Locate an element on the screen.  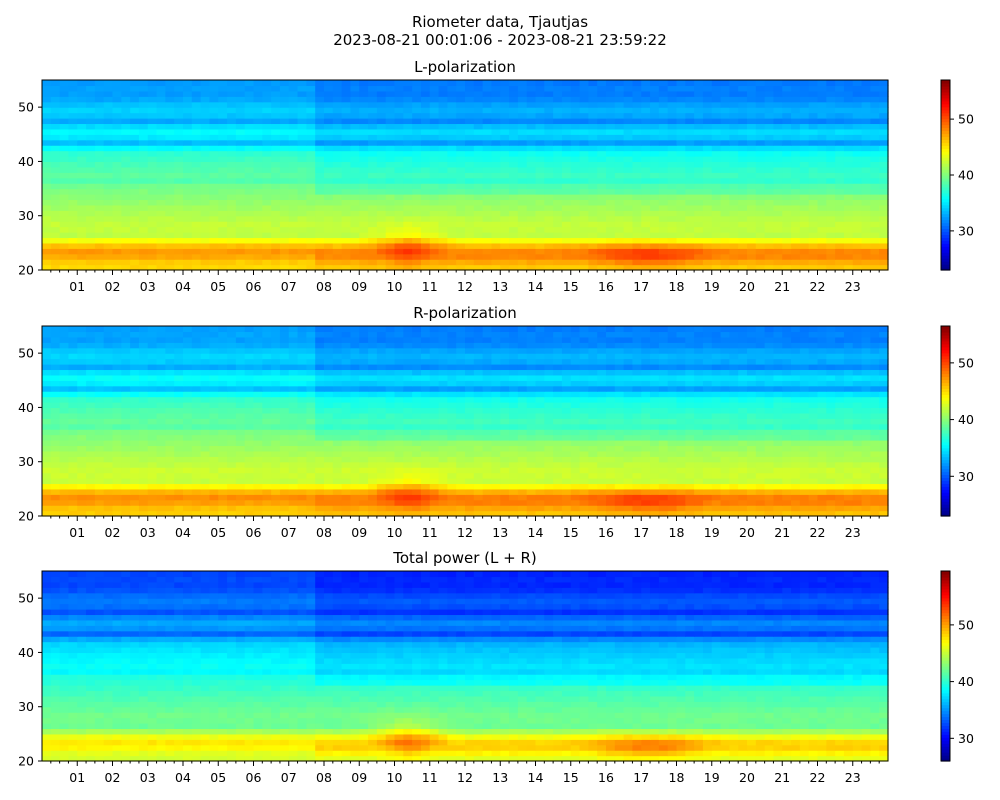
x-tick-label: 09 is located at coordinates (359, 286).